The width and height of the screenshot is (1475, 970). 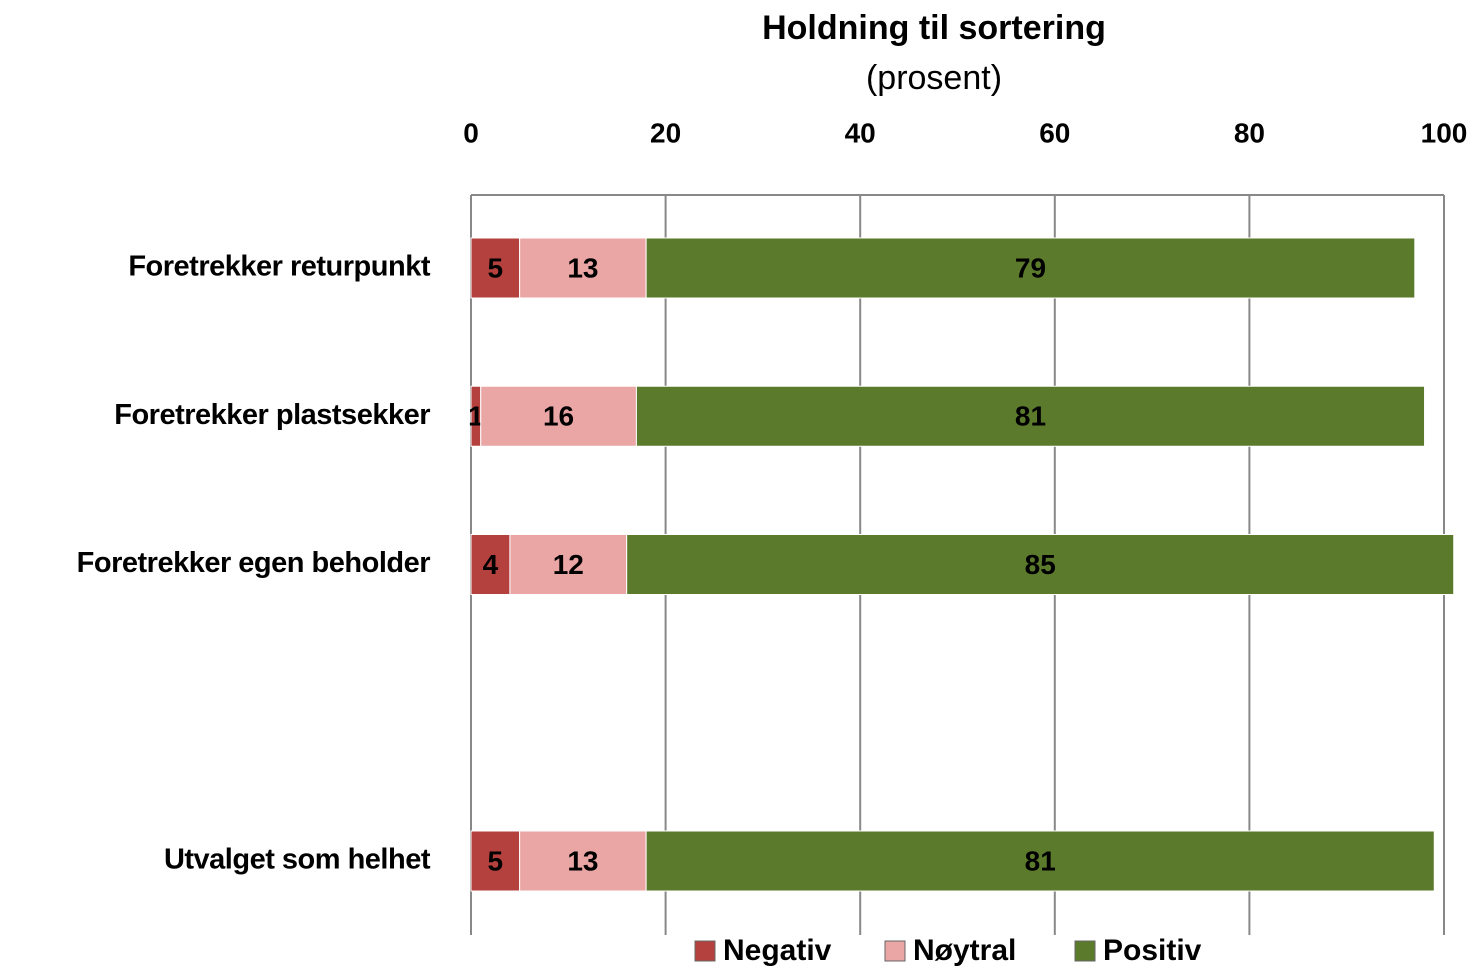 I want to click on y-tick-label: Foretrekker egen beholder, so click(x=254, y=563).